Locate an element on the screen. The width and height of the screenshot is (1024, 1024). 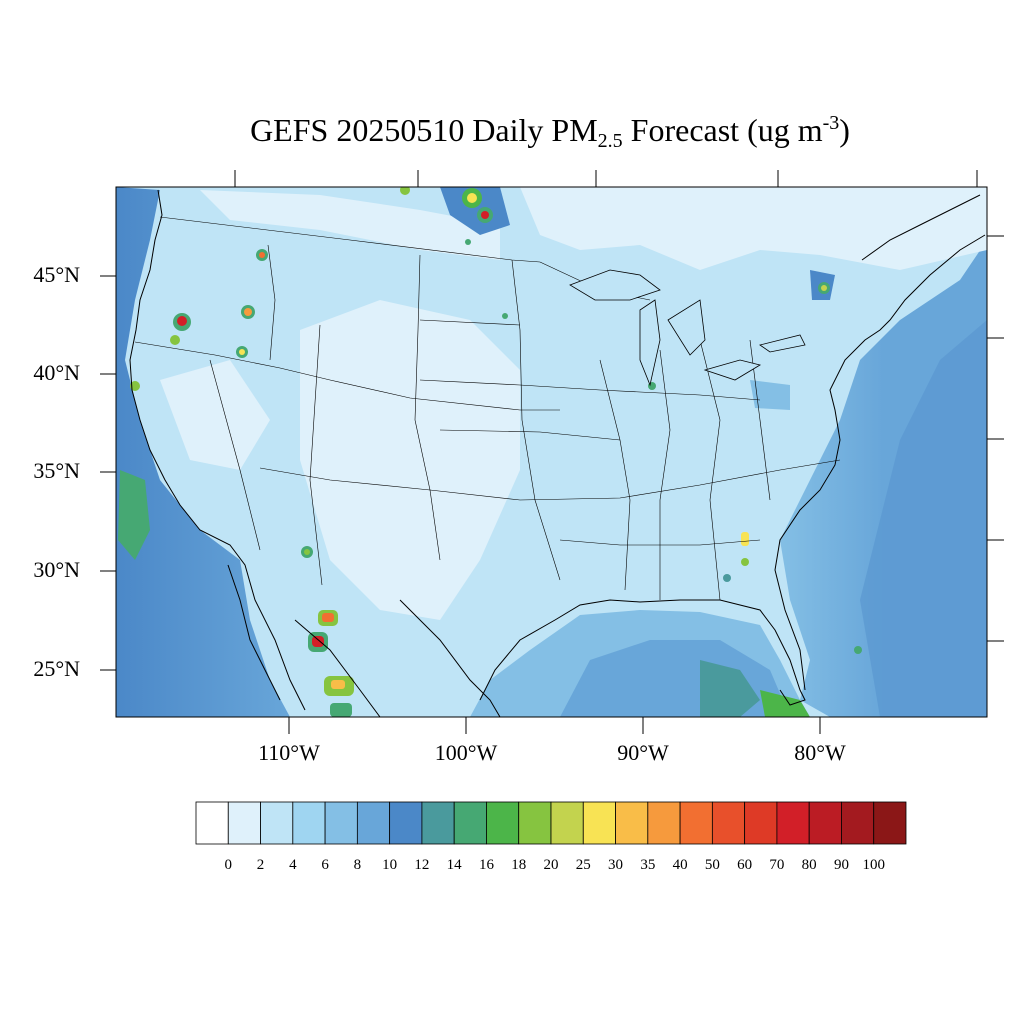
colorbar-tick-label: 12 is located at coordinates (422, 865).